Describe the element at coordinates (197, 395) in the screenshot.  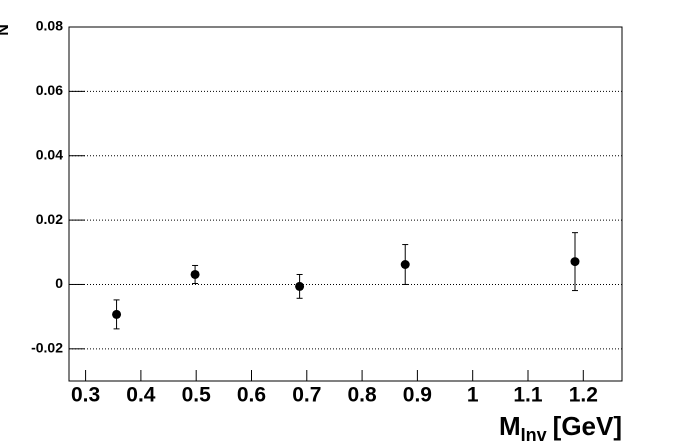
I see `x-tick-label: 0.5` at that location.